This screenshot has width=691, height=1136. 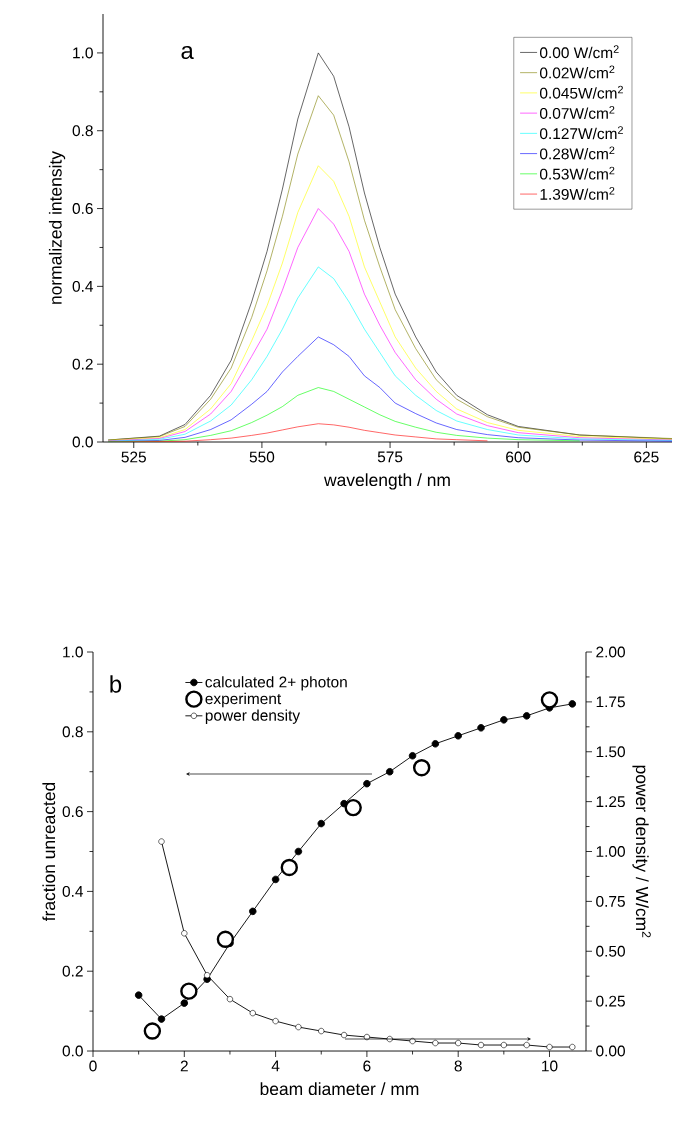 I want to click on x-tick-label: 525, so click(x=133, y=457).